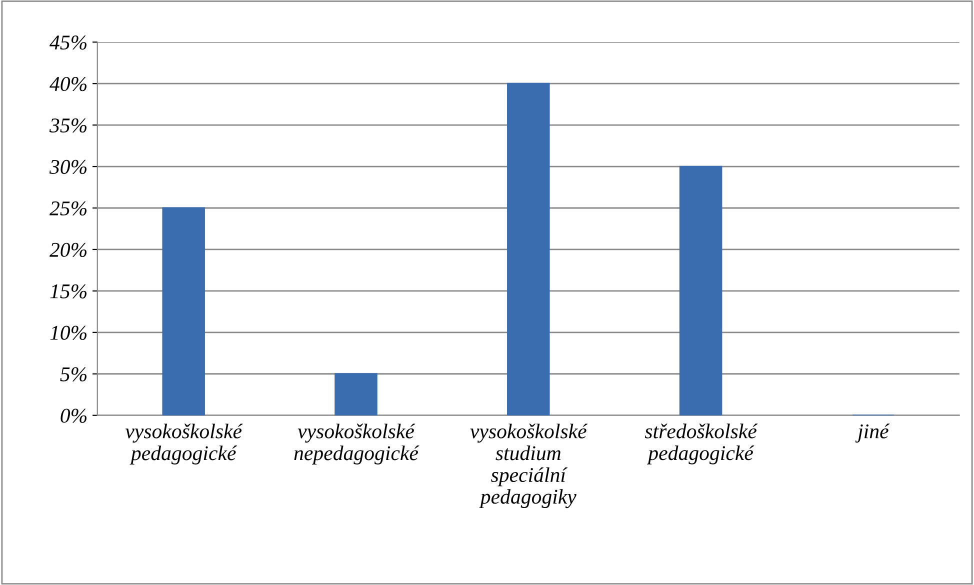 This screenshot has width=974, height=585. Describe the element at coordinates (872, 433) in the screenshot. I see `x-tick-label: jiné` at that location.